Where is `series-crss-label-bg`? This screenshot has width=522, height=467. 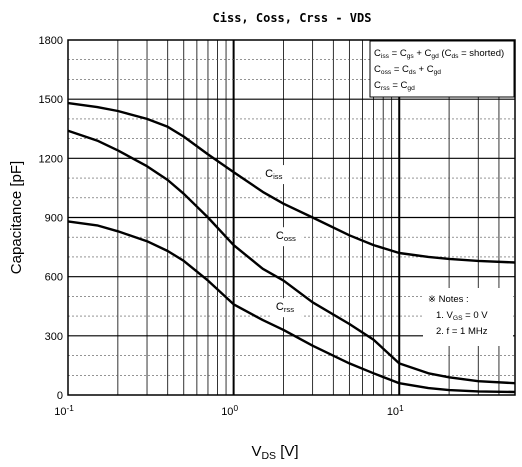
series-crss-label-bg is located at coordinates (286, 308).